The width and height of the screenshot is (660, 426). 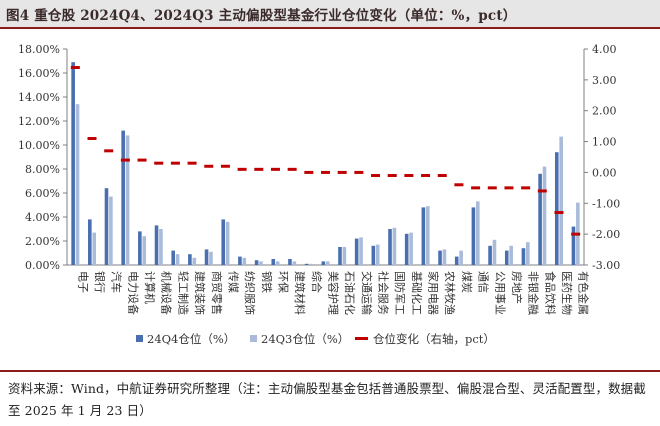 What do you see at coordinates (450, 293) in the screenshot?
I see `x-category-label: 农林牧渔` at bounding box center [450, 293].